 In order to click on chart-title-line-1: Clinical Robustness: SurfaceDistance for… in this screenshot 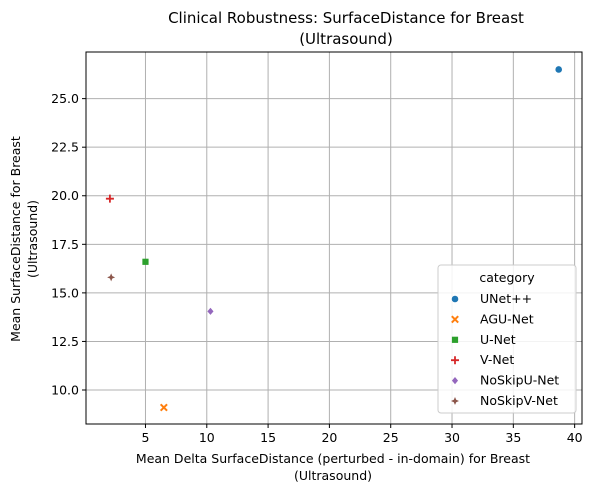, I will do `click(346, 18)`.